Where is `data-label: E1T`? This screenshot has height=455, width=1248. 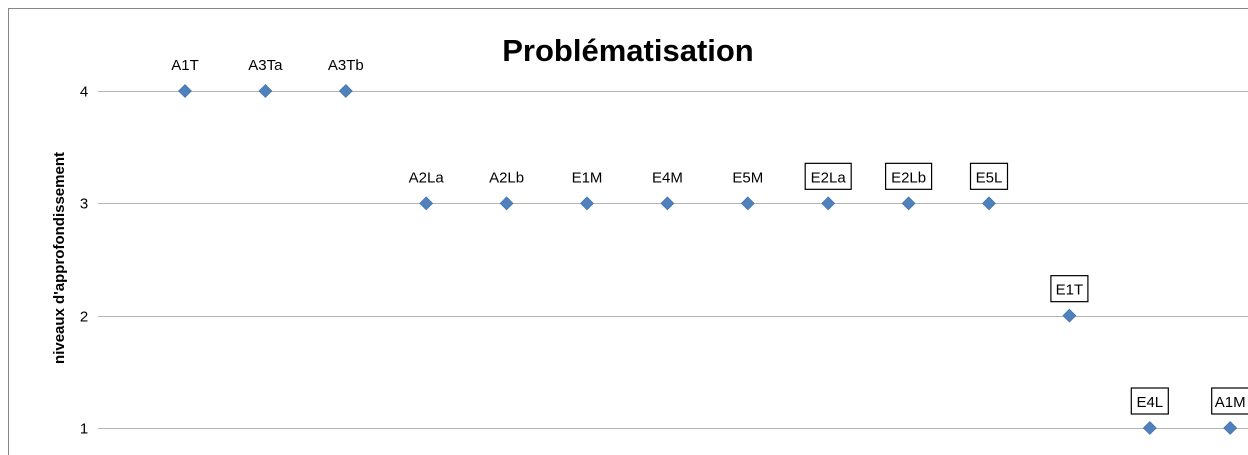
data-label: E1T is located at coordinates (1070, 290).